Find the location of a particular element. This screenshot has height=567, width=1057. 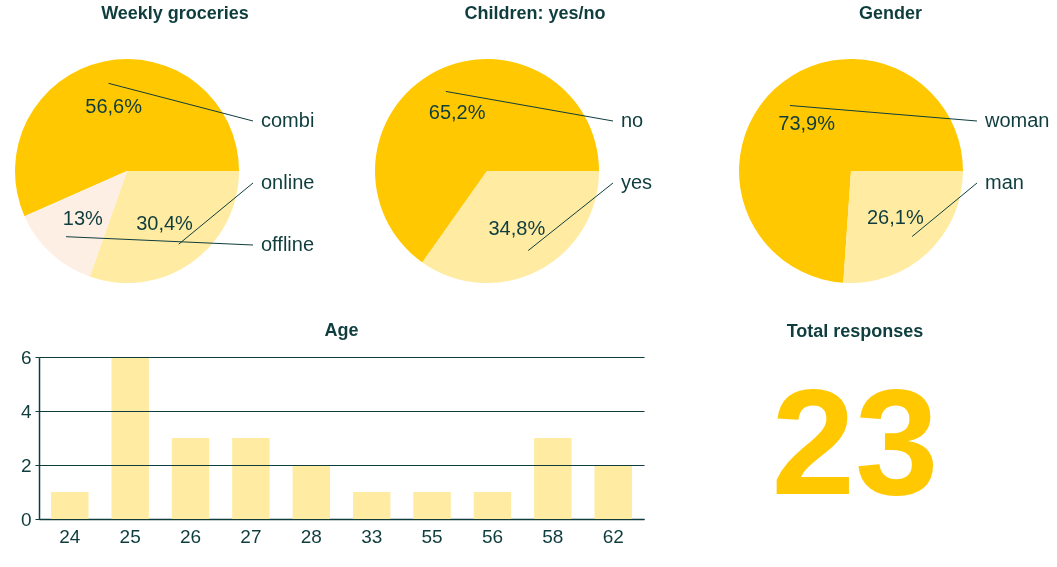

data-label: 13% is located at coordinates (83, 217).